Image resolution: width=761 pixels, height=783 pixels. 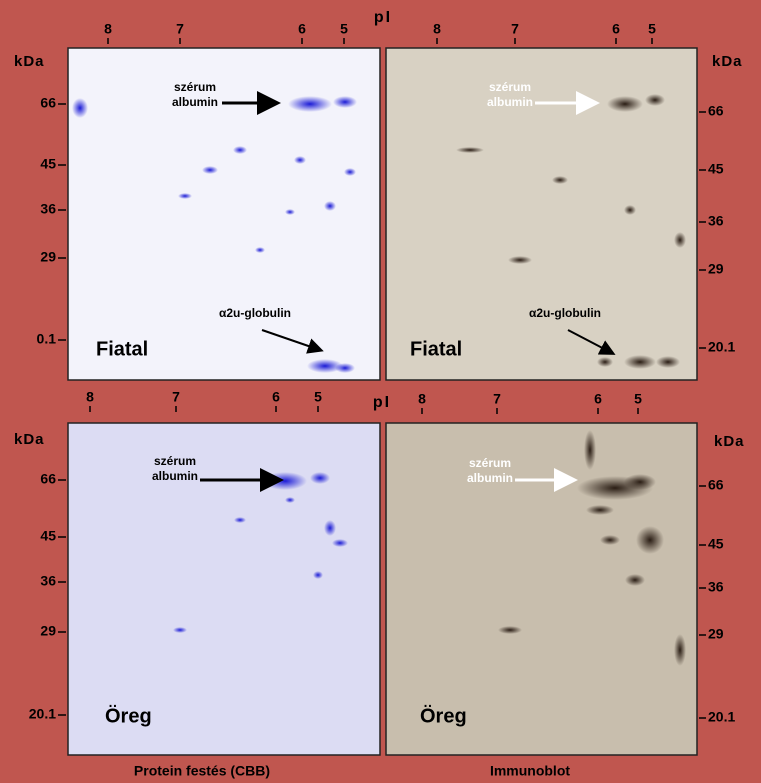 What do you see at coordinates (530, 771) in the screenshot?
I see `caption: Immunoblot` at bounding box center [530, 771].